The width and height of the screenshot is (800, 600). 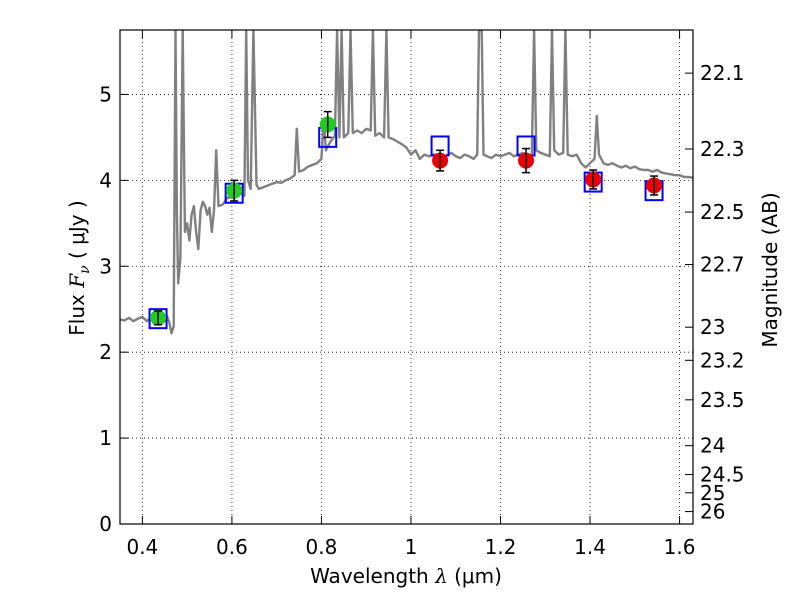 I want to click on y-axis-ticks: 0 1 2 3 4 5, so click(x=113, y=309).